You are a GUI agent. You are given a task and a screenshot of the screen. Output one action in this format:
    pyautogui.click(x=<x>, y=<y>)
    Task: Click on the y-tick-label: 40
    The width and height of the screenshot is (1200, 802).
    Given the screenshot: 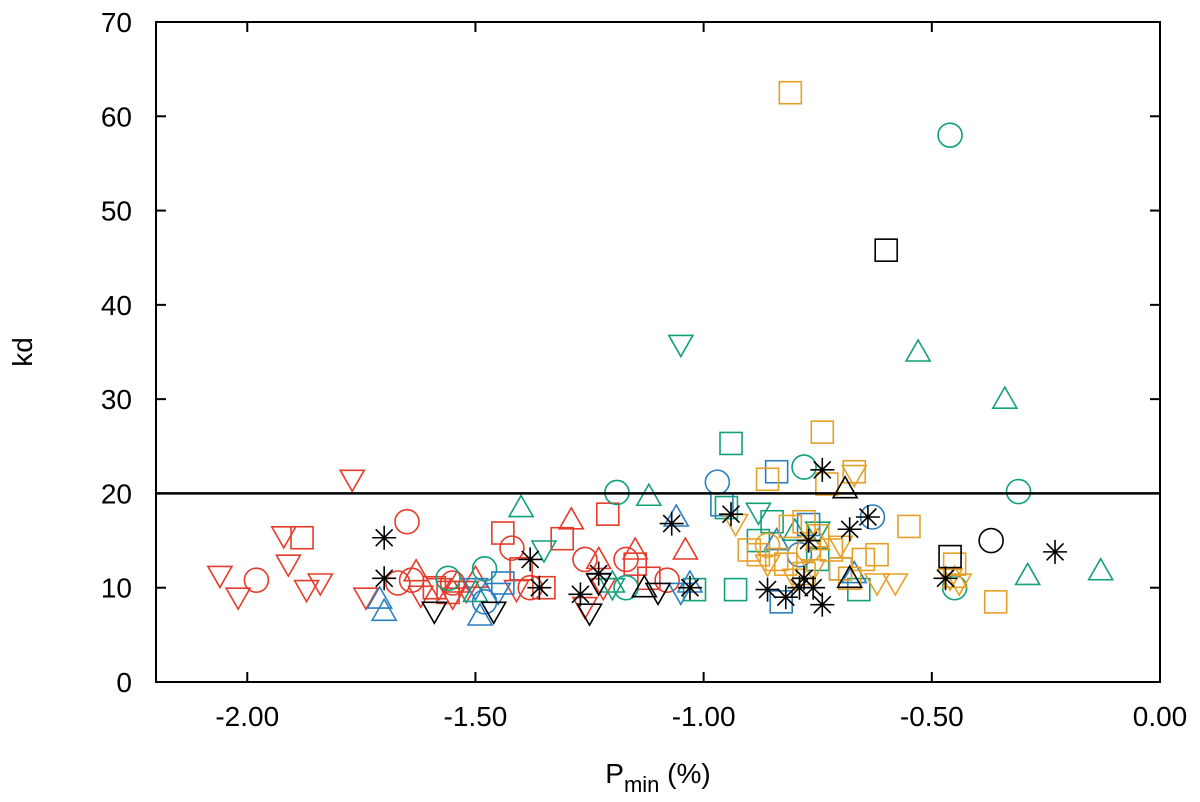 What is the action you would take?
    pyautogui.click(x=116, y=305)
    